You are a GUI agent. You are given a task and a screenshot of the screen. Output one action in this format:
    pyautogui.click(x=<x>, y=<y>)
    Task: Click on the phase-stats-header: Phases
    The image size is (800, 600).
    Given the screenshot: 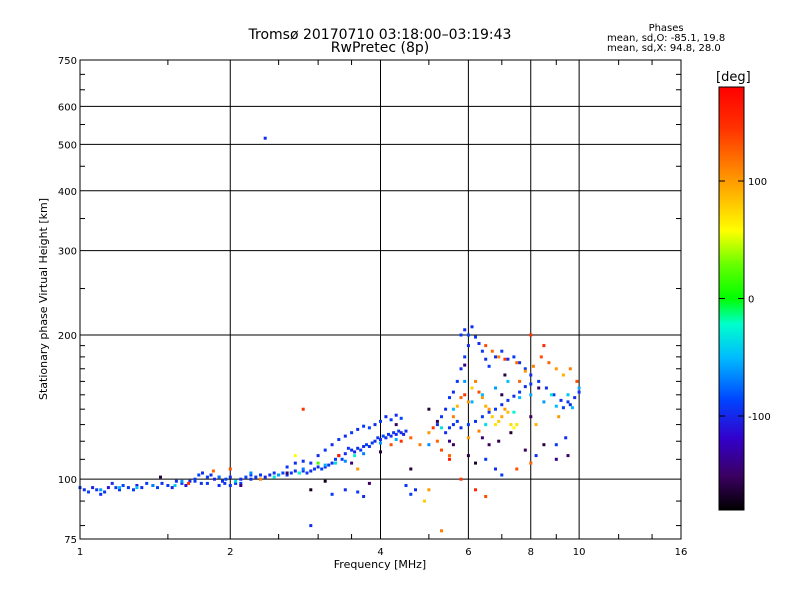 What is the action you would take?
    pyautogui.click(x=666, y=28)
    